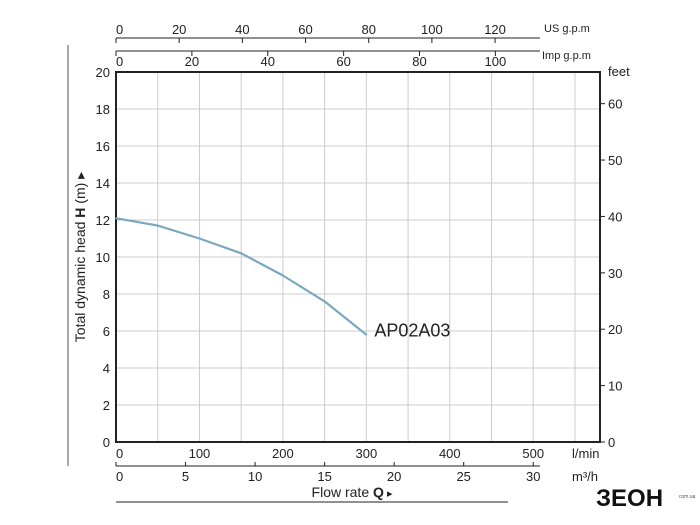 Image resolution: width=700 pixels, height=525 pixels. Describe the element at coordinates (432, 29) in the screenshot. I see `us-tick-label: 100` at that location.